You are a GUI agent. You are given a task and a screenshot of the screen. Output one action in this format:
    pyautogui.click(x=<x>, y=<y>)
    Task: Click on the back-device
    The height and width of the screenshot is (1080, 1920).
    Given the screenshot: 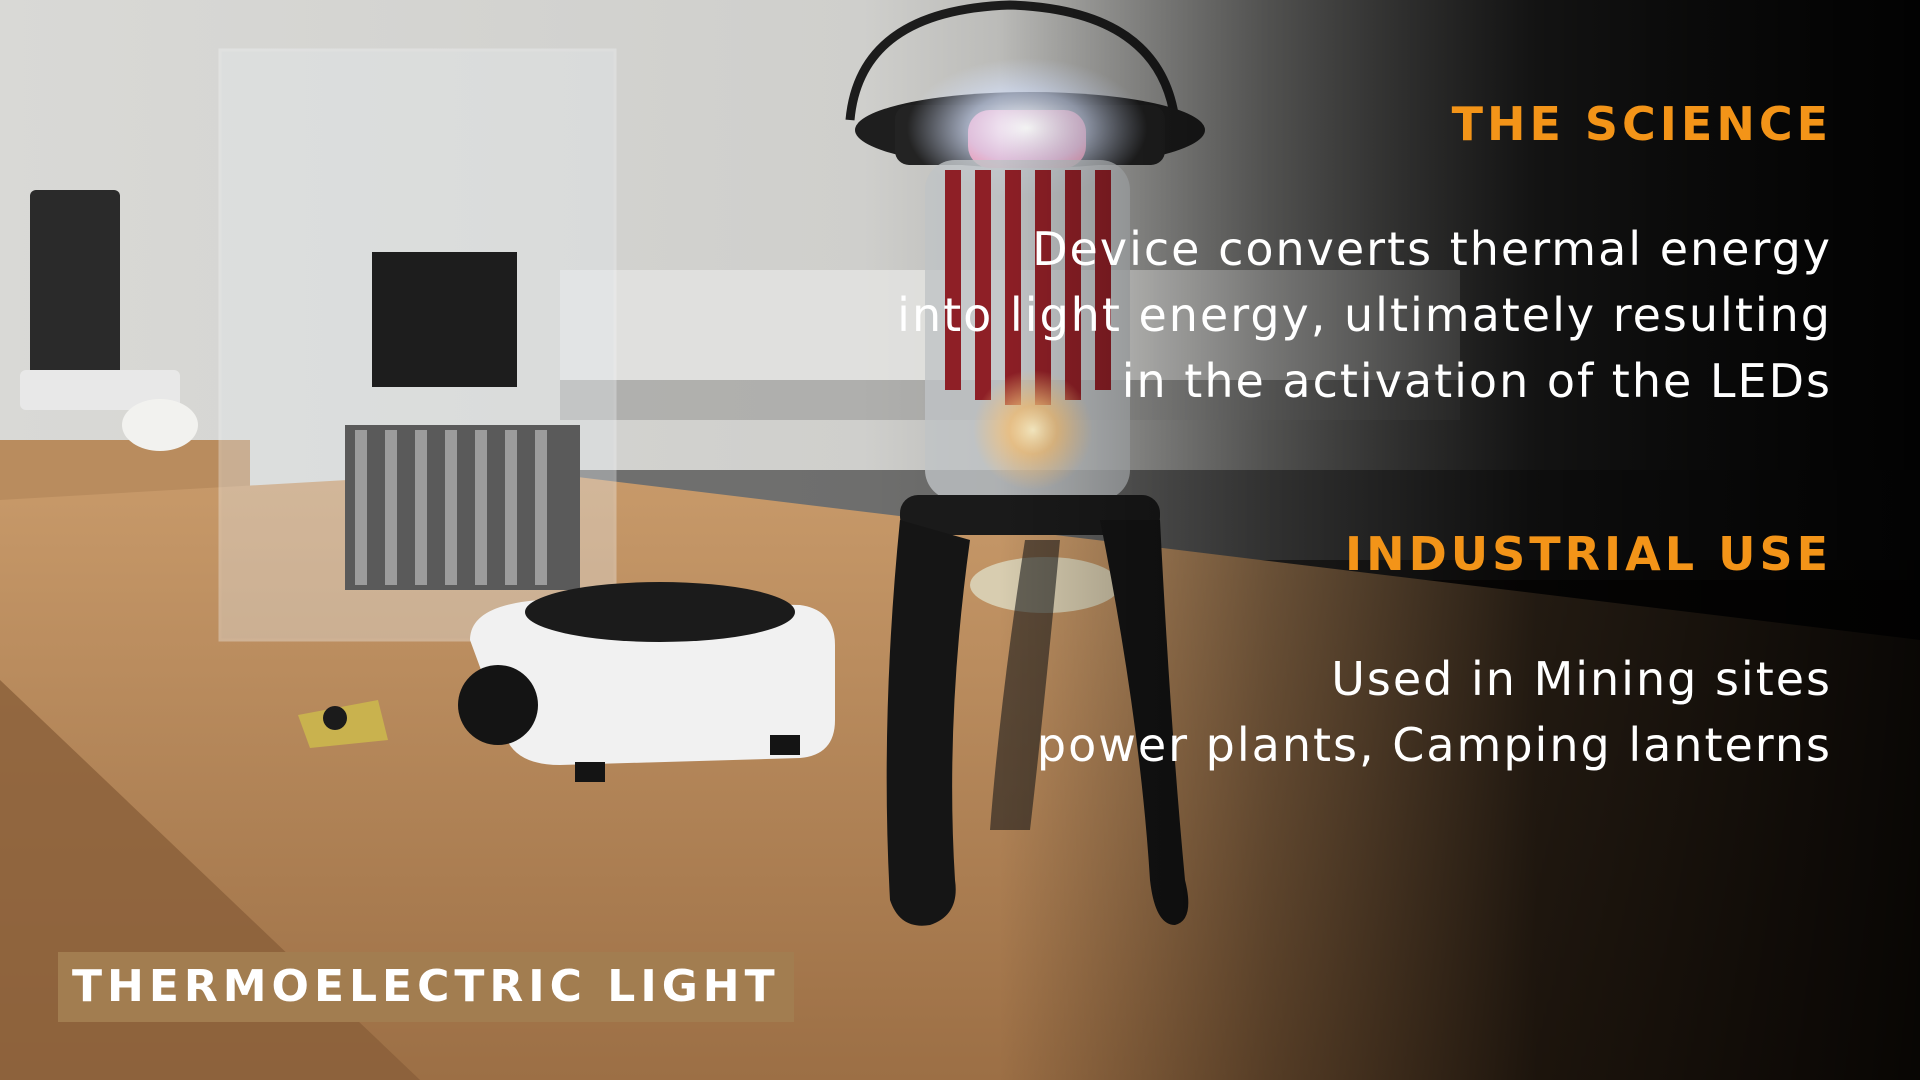 What is the action you would take?
    pyautogui.click(x=75, y=290)
    